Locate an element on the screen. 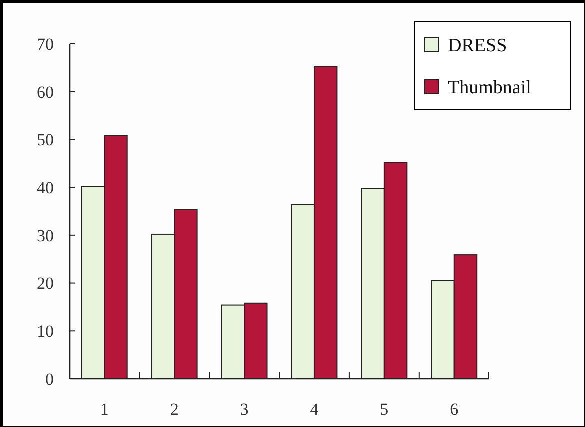 This screenshot has height=427, width=585. y-tick-label: 40 is located at coordinates (45, 188).